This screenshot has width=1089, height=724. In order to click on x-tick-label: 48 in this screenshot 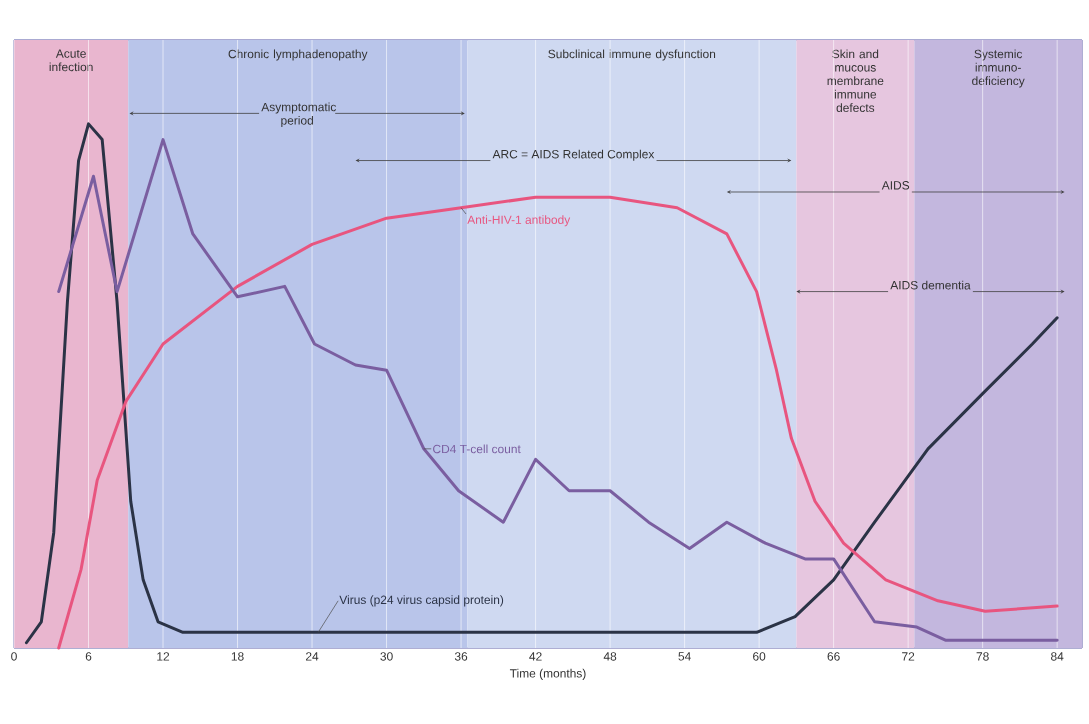, I will do `click(610, 656)`.